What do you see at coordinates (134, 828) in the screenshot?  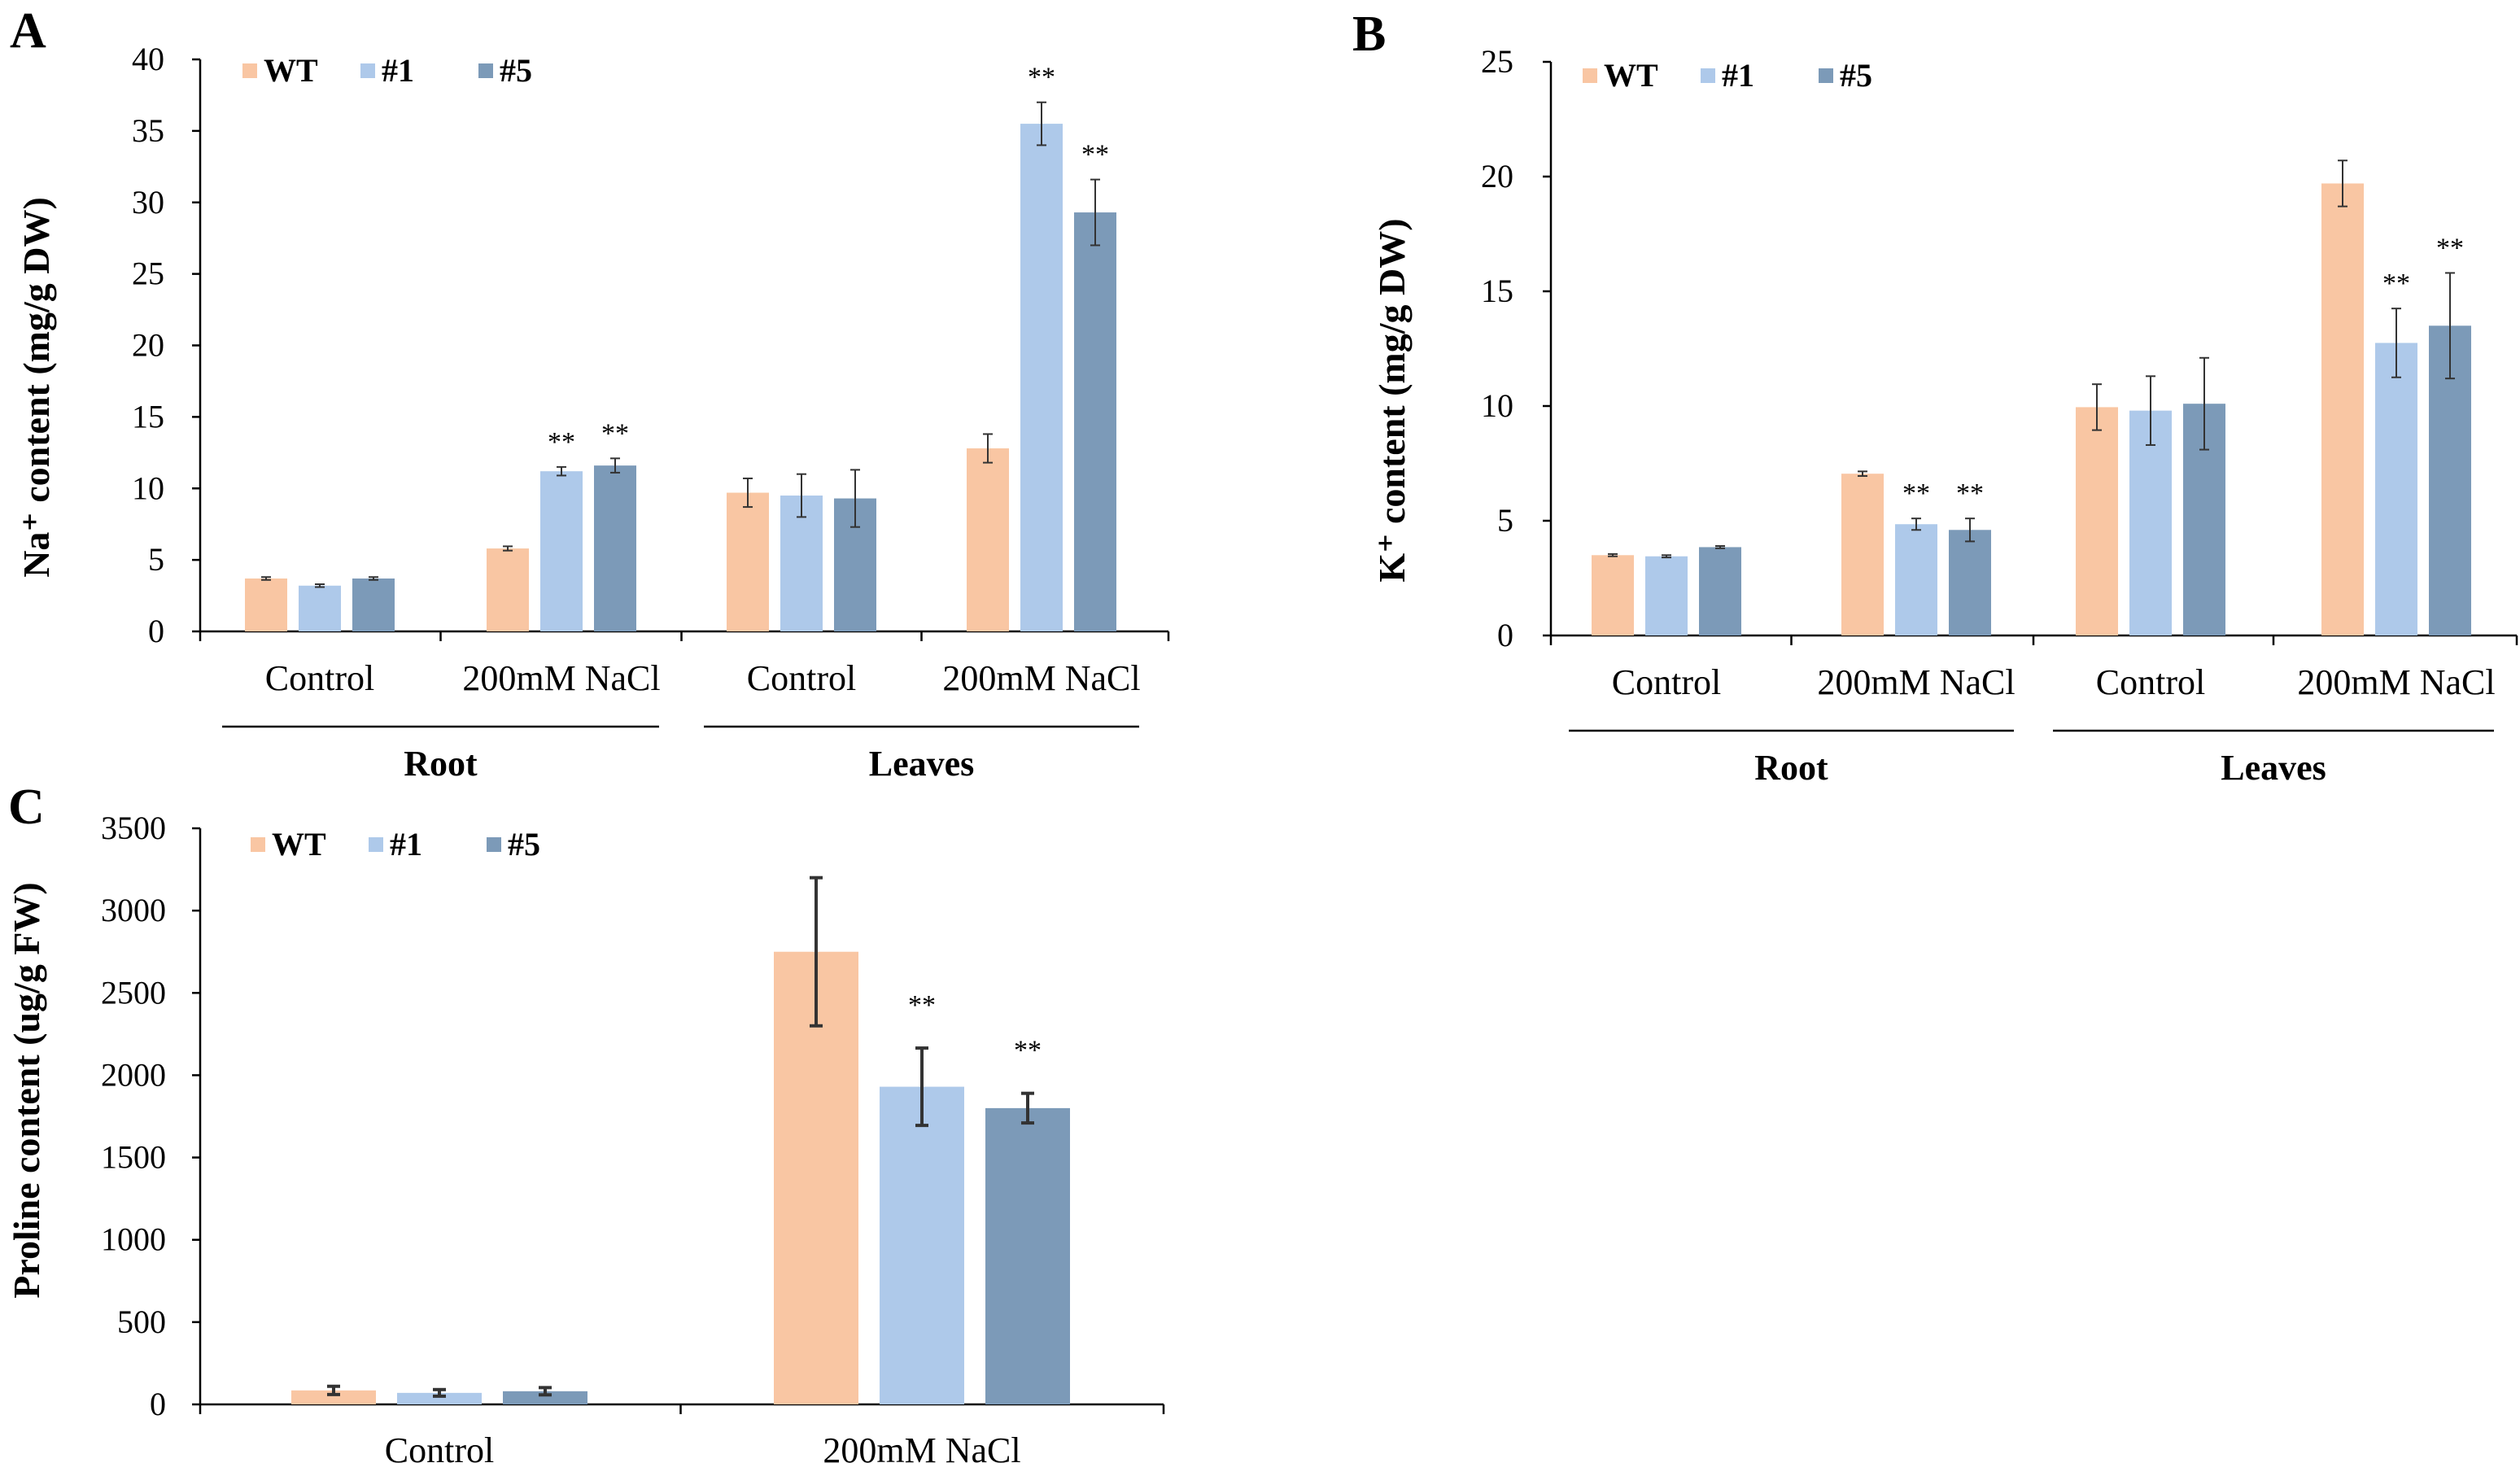 I see `y-tick-label: 3500` at bounding box center [134, 828].